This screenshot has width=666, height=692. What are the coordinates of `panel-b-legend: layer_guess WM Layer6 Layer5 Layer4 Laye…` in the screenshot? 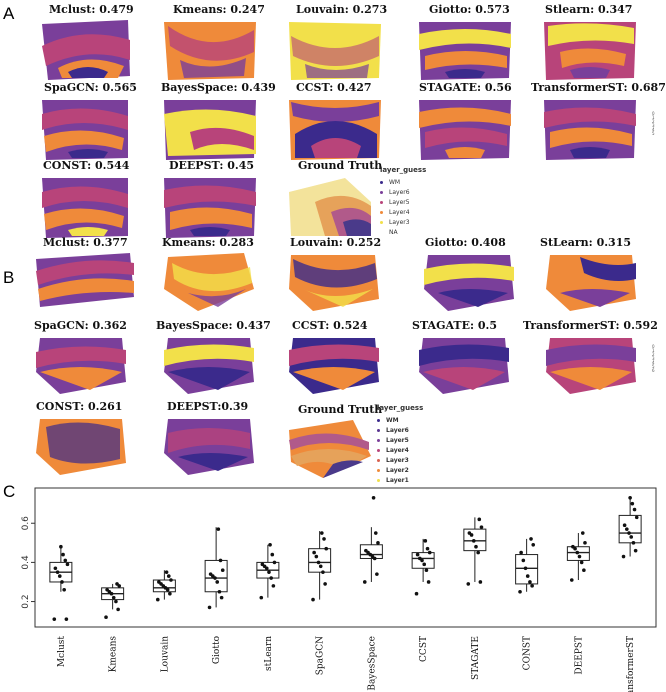 It's located at (400, 444).